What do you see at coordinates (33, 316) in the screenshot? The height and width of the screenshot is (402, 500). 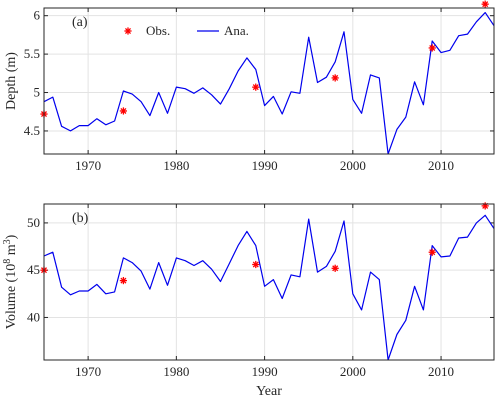 I see `y-tick-label: 40` at bounding box center [33, 316].